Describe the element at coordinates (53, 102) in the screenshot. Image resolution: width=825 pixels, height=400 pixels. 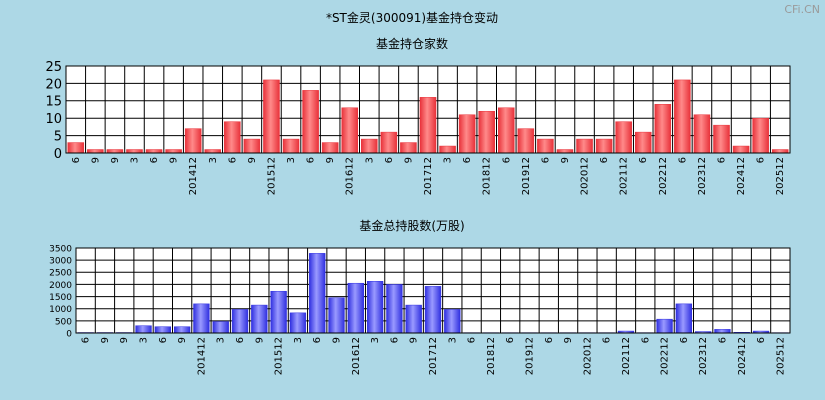
I see `y-tick-label: 15` at that location.